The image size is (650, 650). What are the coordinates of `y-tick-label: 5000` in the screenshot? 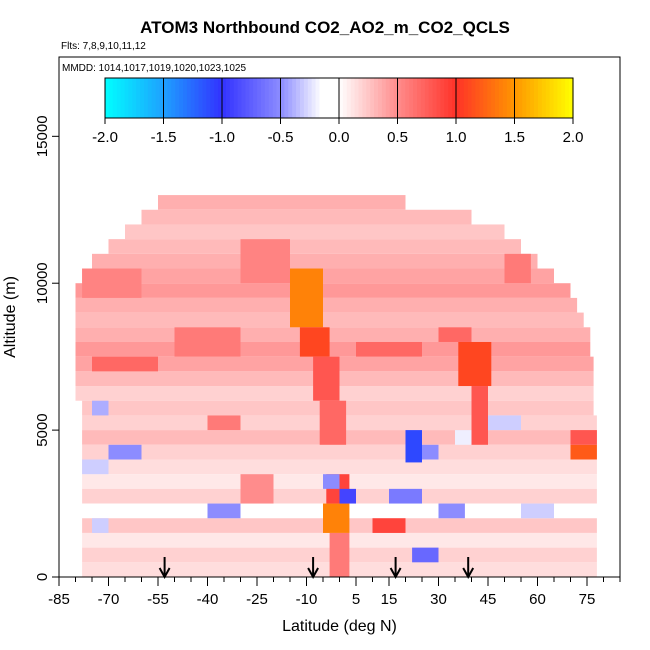 It's located at (42, 429).